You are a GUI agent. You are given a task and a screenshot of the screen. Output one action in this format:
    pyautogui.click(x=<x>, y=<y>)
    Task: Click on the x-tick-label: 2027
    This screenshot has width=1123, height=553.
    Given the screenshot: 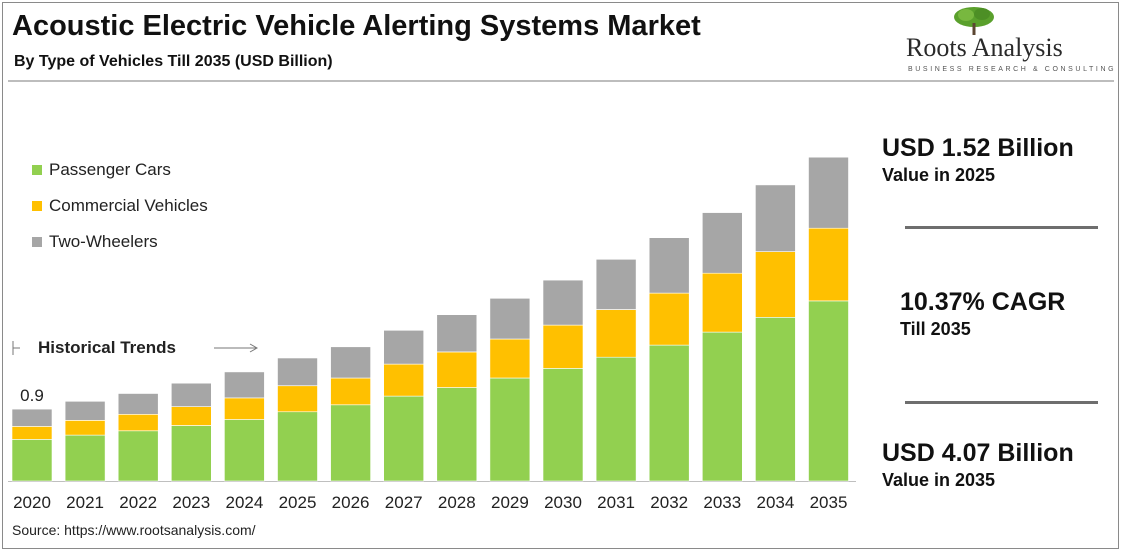 What is the action you would take?
    pyautogui.click(x=404, y=502)
    